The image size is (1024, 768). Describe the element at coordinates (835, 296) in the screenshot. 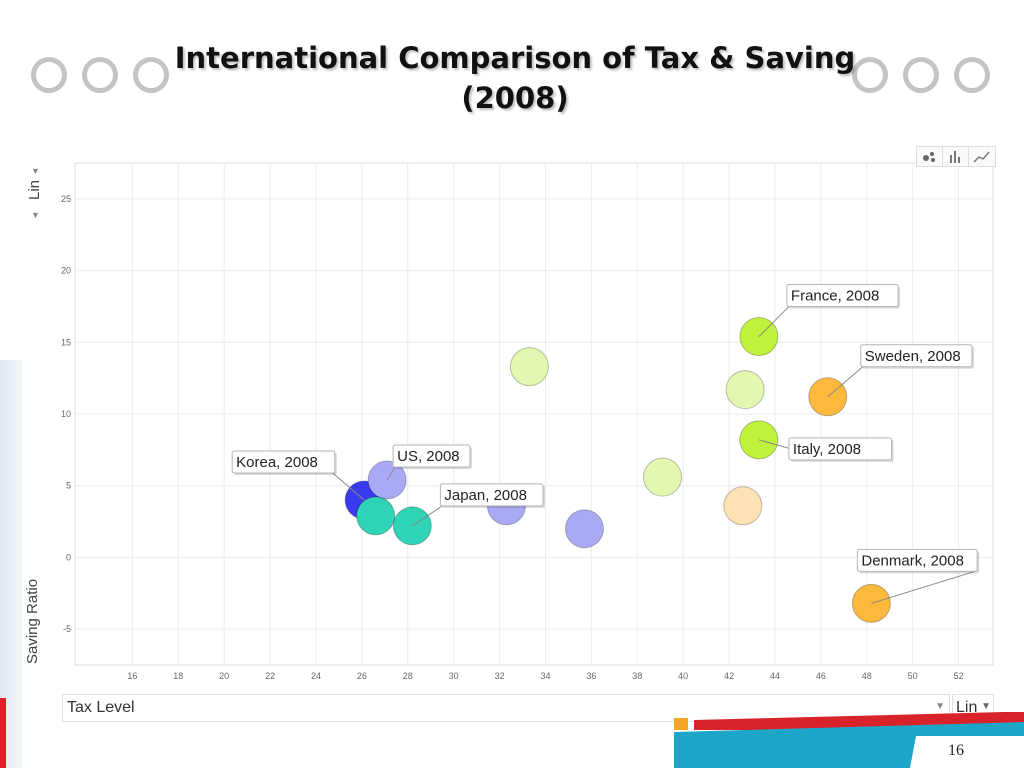

I see `bubble-label-text: France, 2008` at that location.